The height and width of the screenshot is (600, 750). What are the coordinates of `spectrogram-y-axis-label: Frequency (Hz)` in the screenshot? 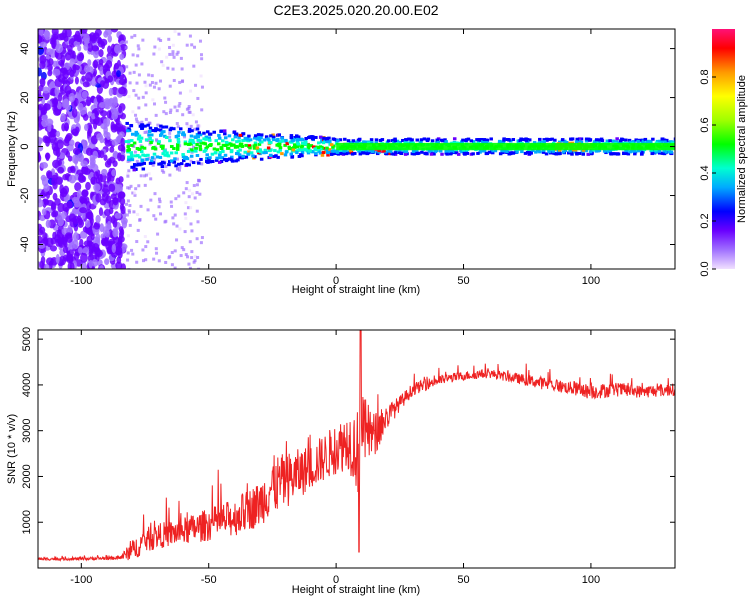 It's located at (12, 149).